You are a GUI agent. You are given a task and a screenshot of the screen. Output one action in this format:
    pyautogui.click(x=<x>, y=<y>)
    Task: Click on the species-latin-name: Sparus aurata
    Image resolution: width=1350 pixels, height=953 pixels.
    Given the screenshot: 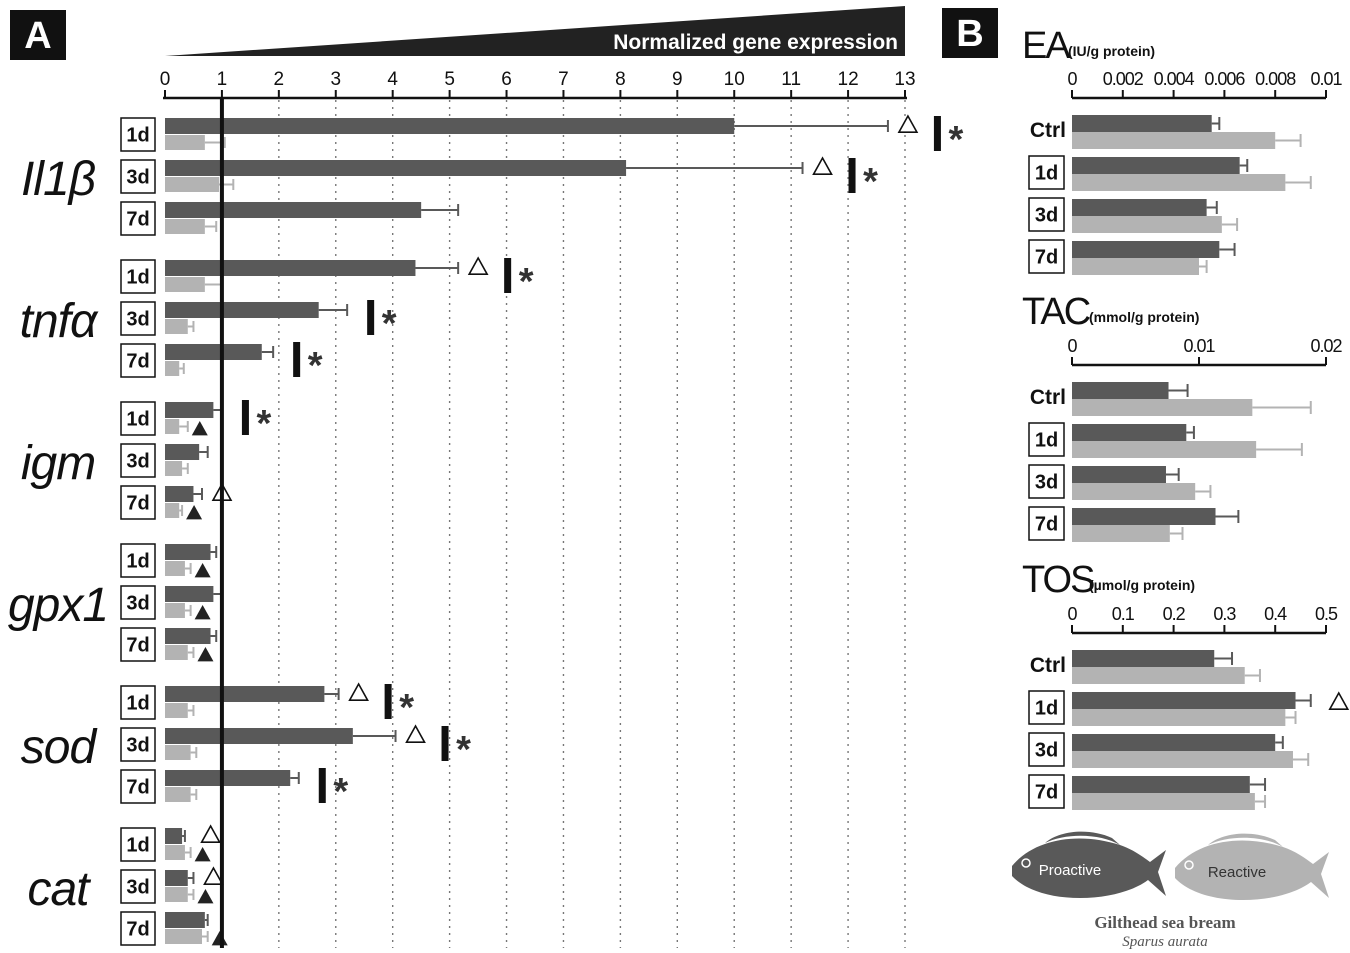 What is the action you would take?
    pyautogui.click(x=1164, y=942)
    